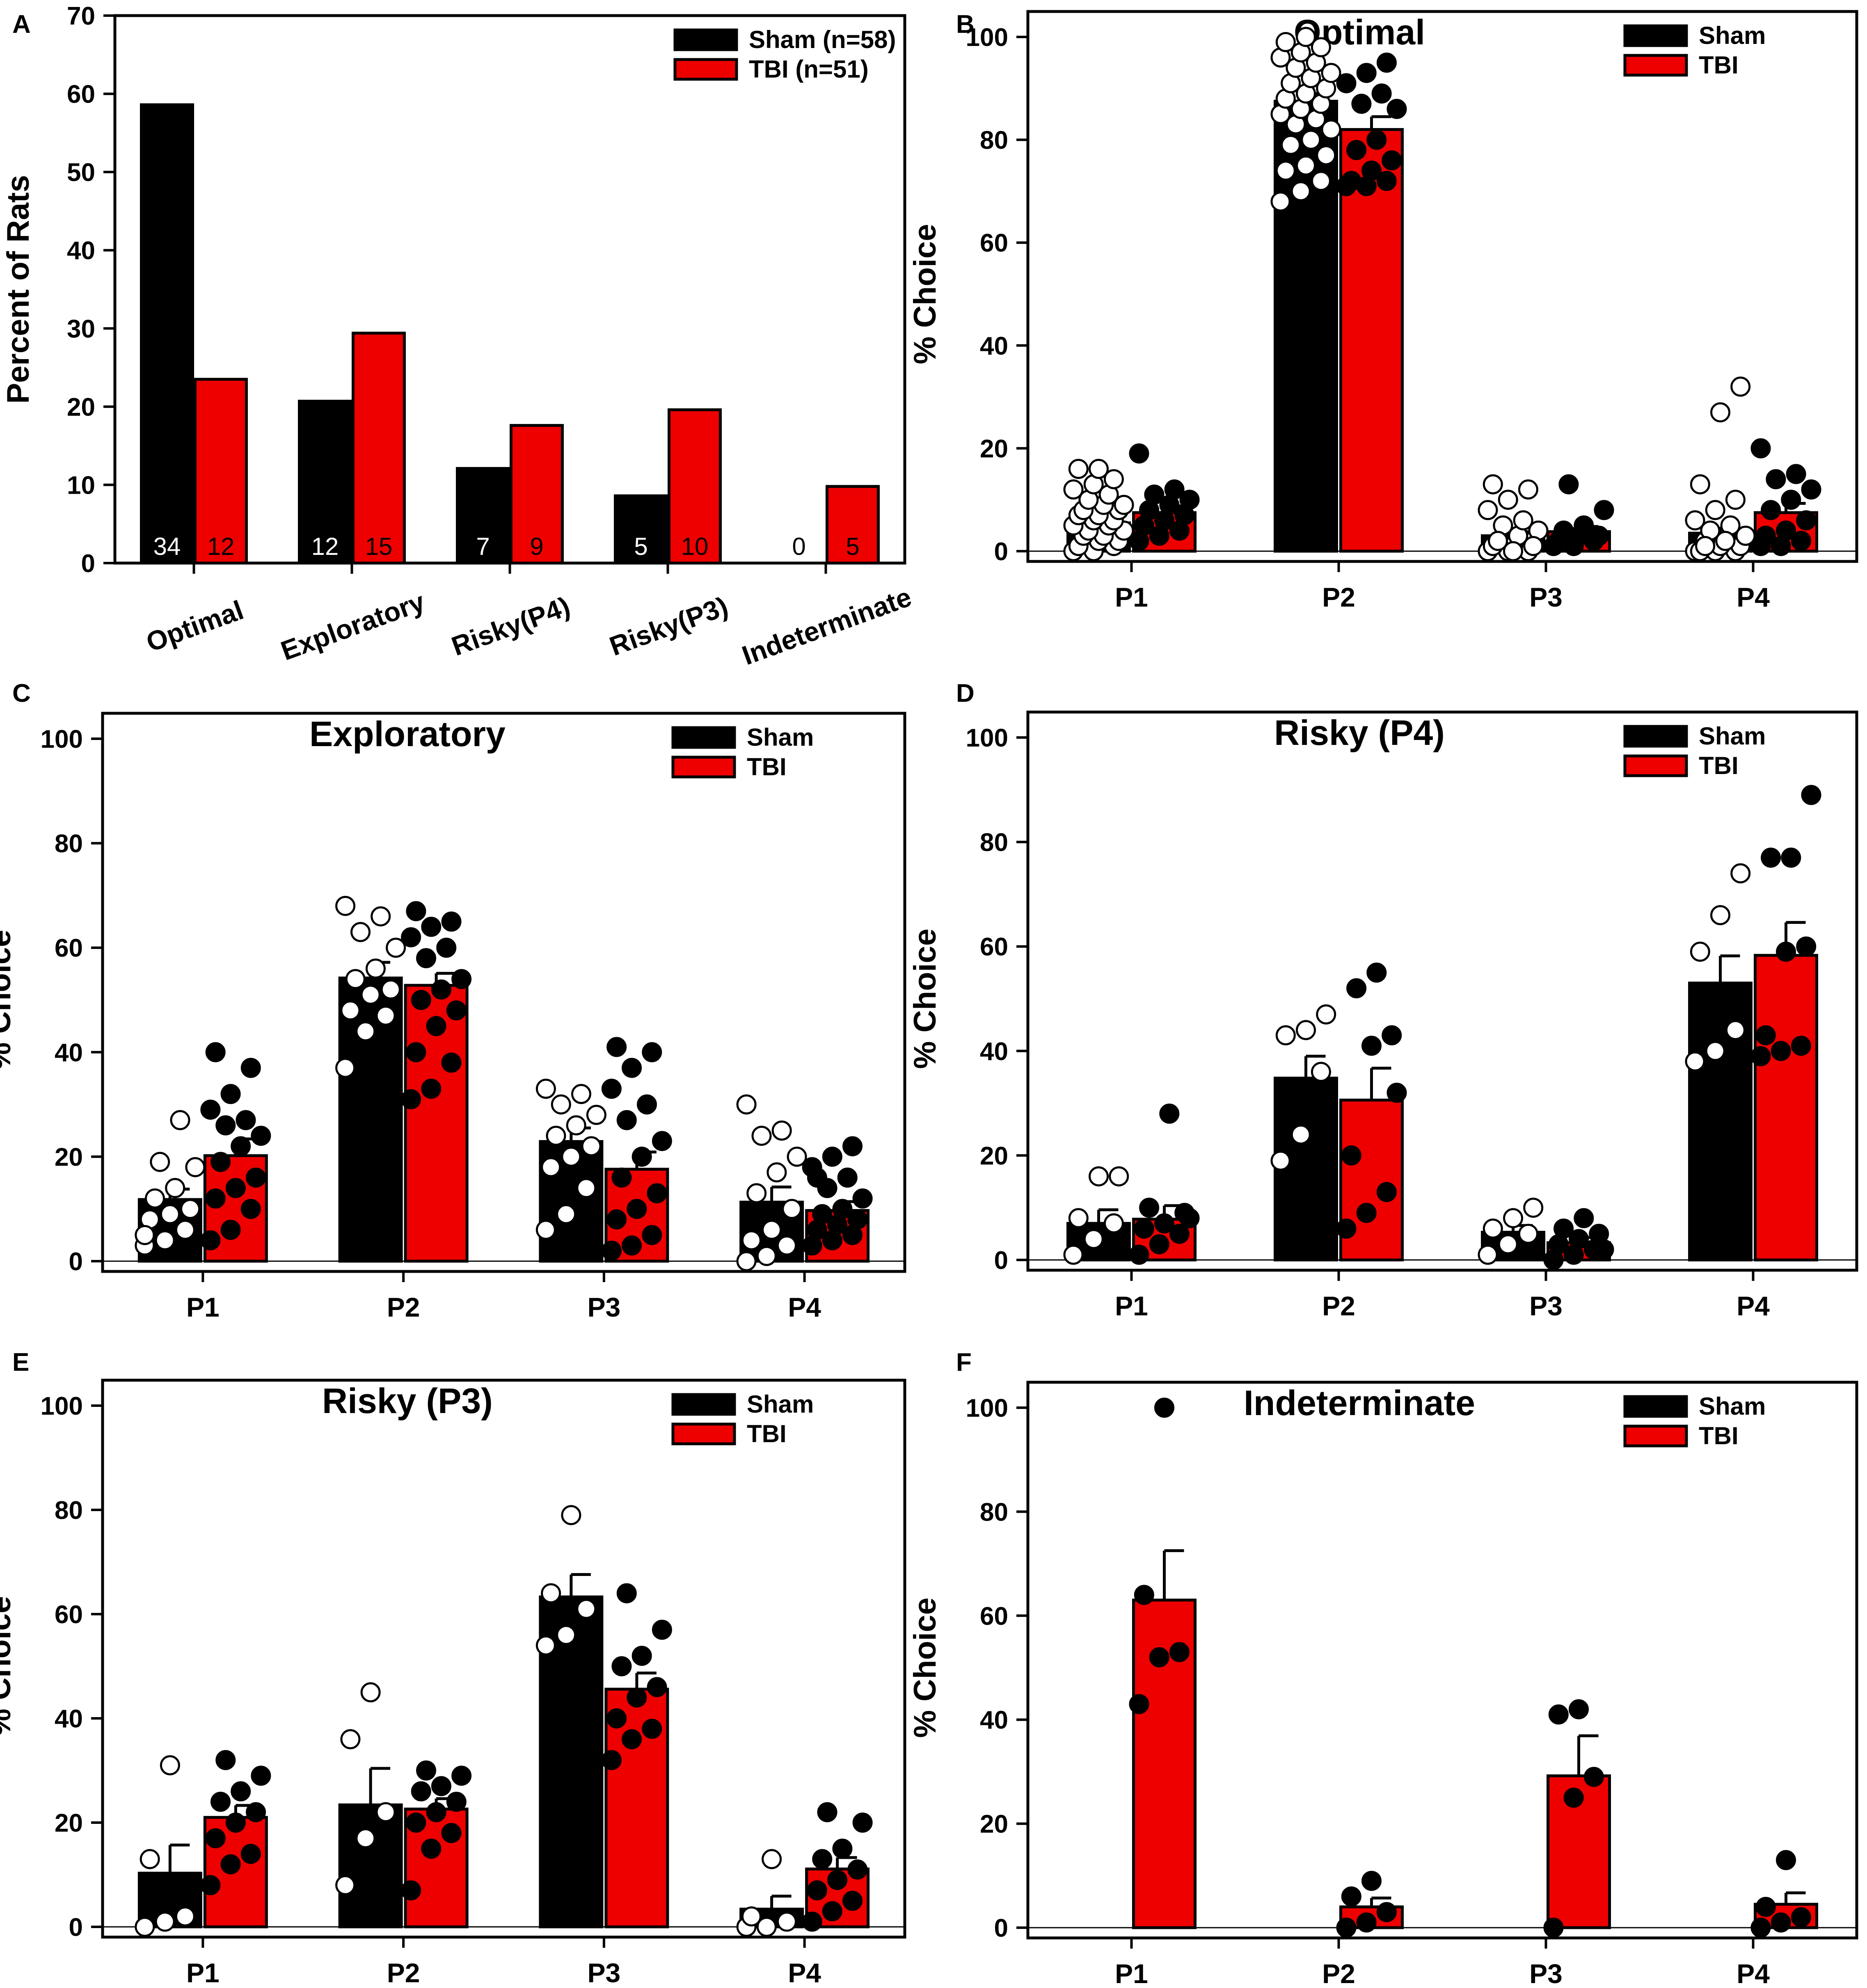  Describe the element at coordinates (221, 546) in the screenshot. I see `bar-count-label: 12` at that location.